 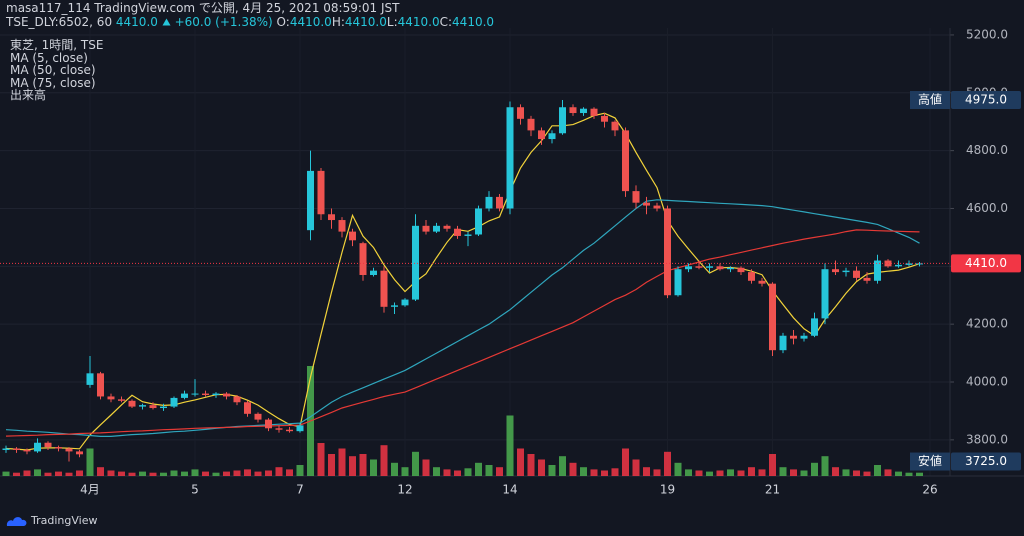 What do you see at coordinates (987, 208) in the screenshot?
I see `y-tick-label: 4600.0` at bounding box center [987, 208].